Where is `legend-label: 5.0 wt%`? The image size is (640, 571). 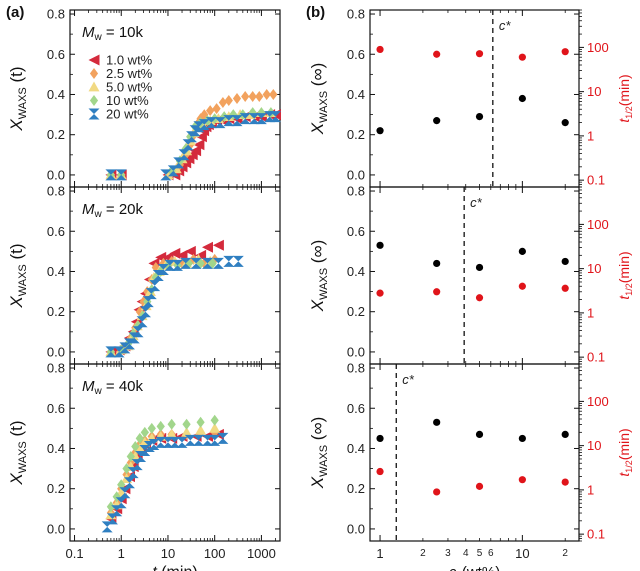 legend-label: 5.0 wt% is located at coordinates (129, 87).